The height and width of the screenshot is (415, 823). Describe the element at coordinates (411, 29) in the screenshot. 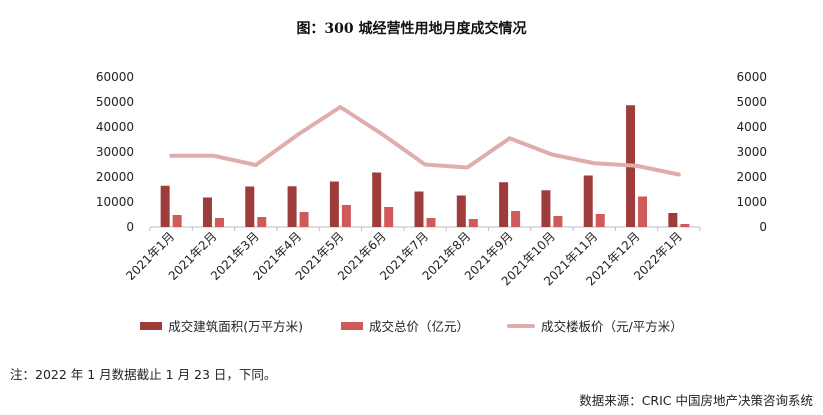

I see `chart-title: 图：300 城经营性用地月度成交情况` at that location.